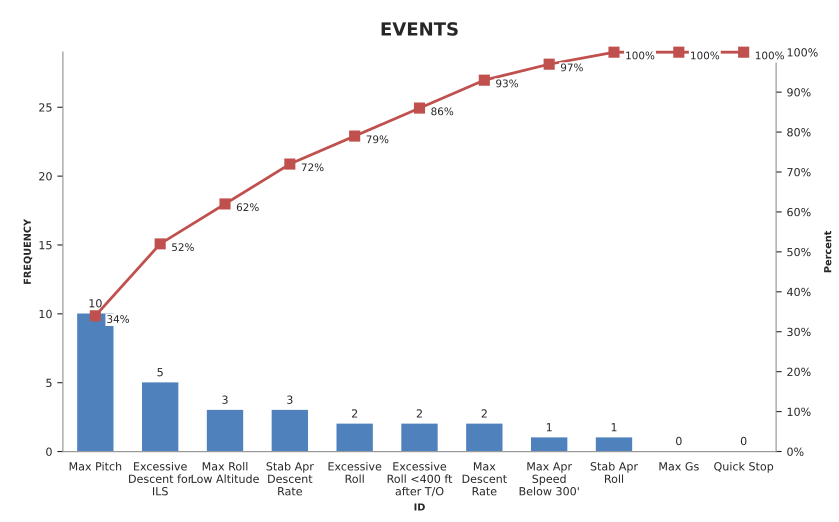  What do you see at coordinates (28, 251) in the screenshot?
I see `y-axis-title: FREQUENCY` at bounding box center [28, 251].